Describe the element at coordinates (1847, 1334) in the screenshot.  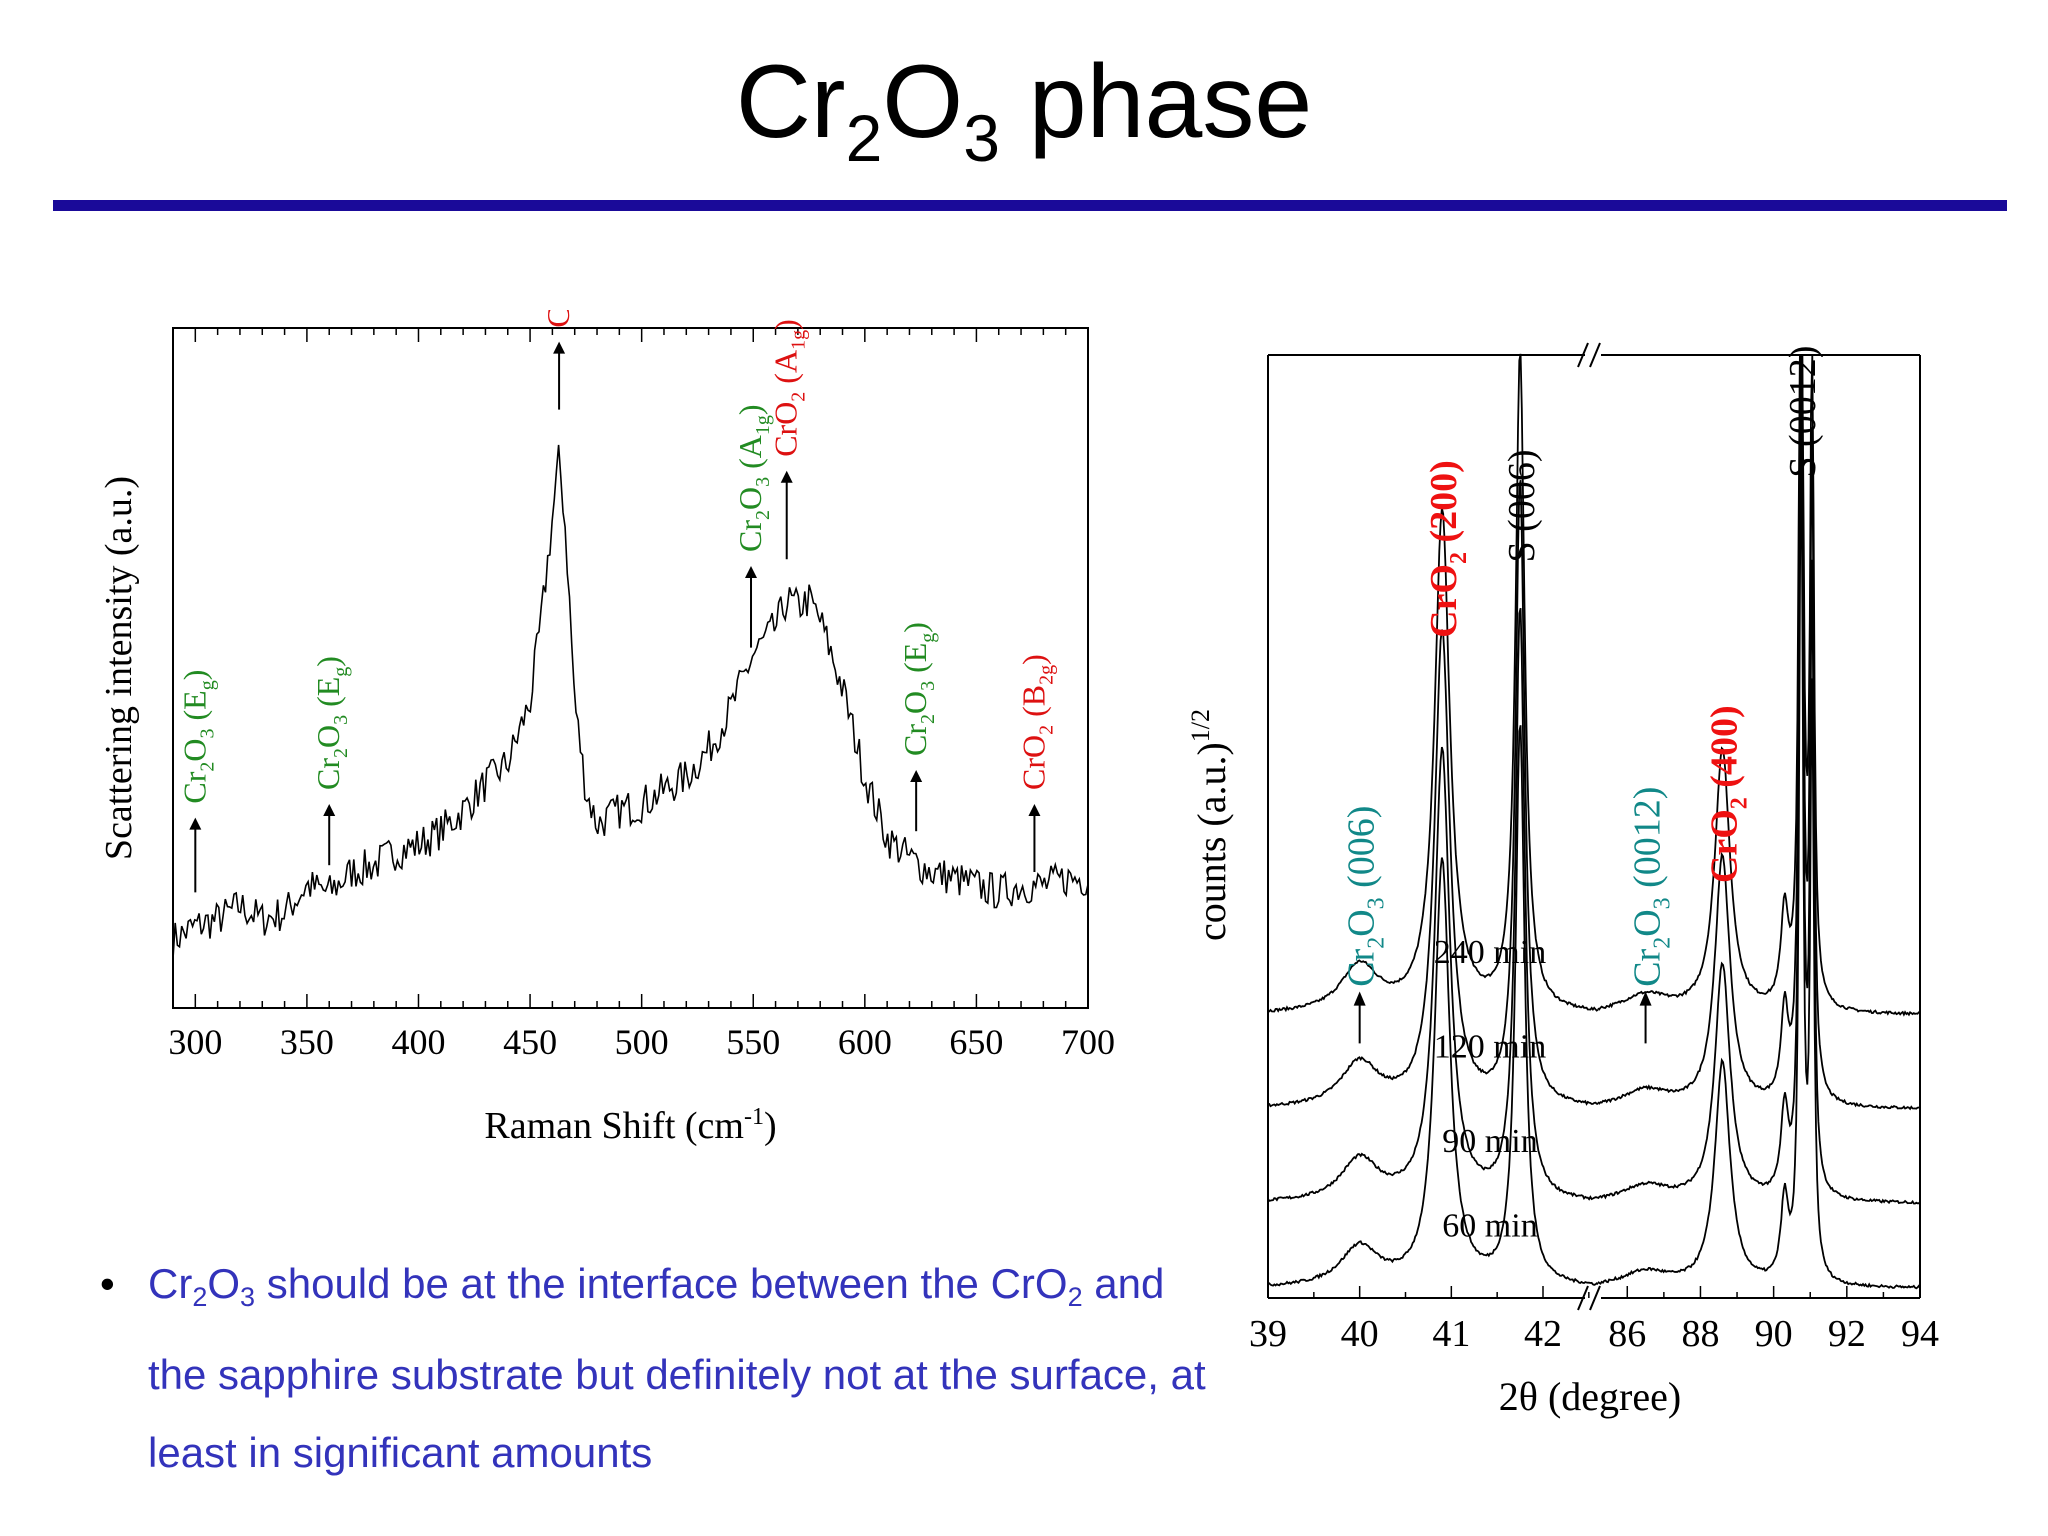
I see `x-tick-label: 92` at that location.